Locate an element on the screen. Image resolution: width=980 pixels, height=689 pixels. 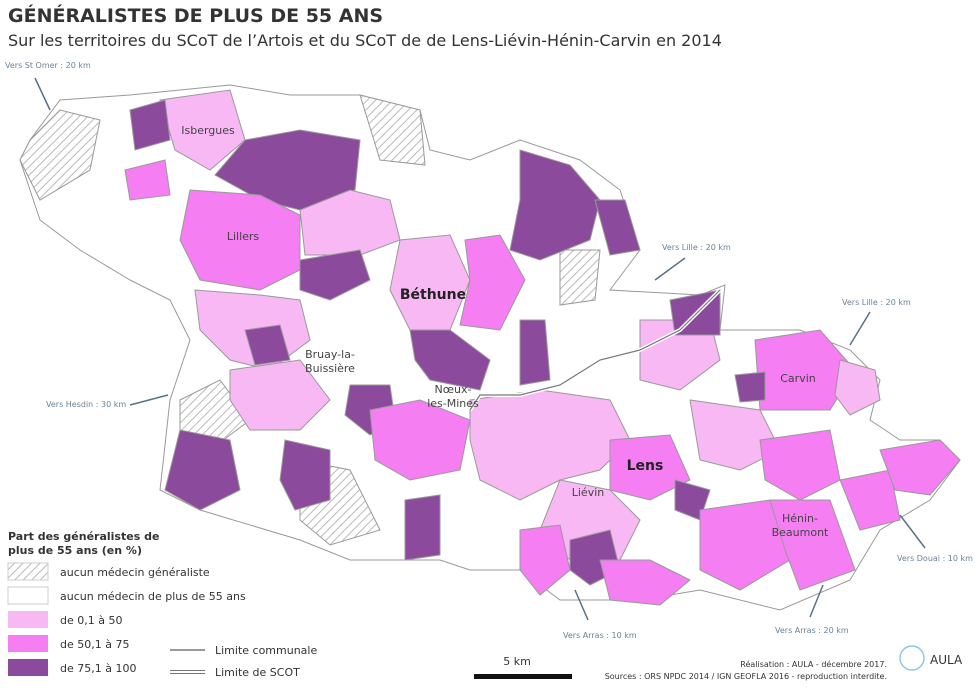
direction-label: Vers St Omer : 20 km is located at coordinates (48, 65).